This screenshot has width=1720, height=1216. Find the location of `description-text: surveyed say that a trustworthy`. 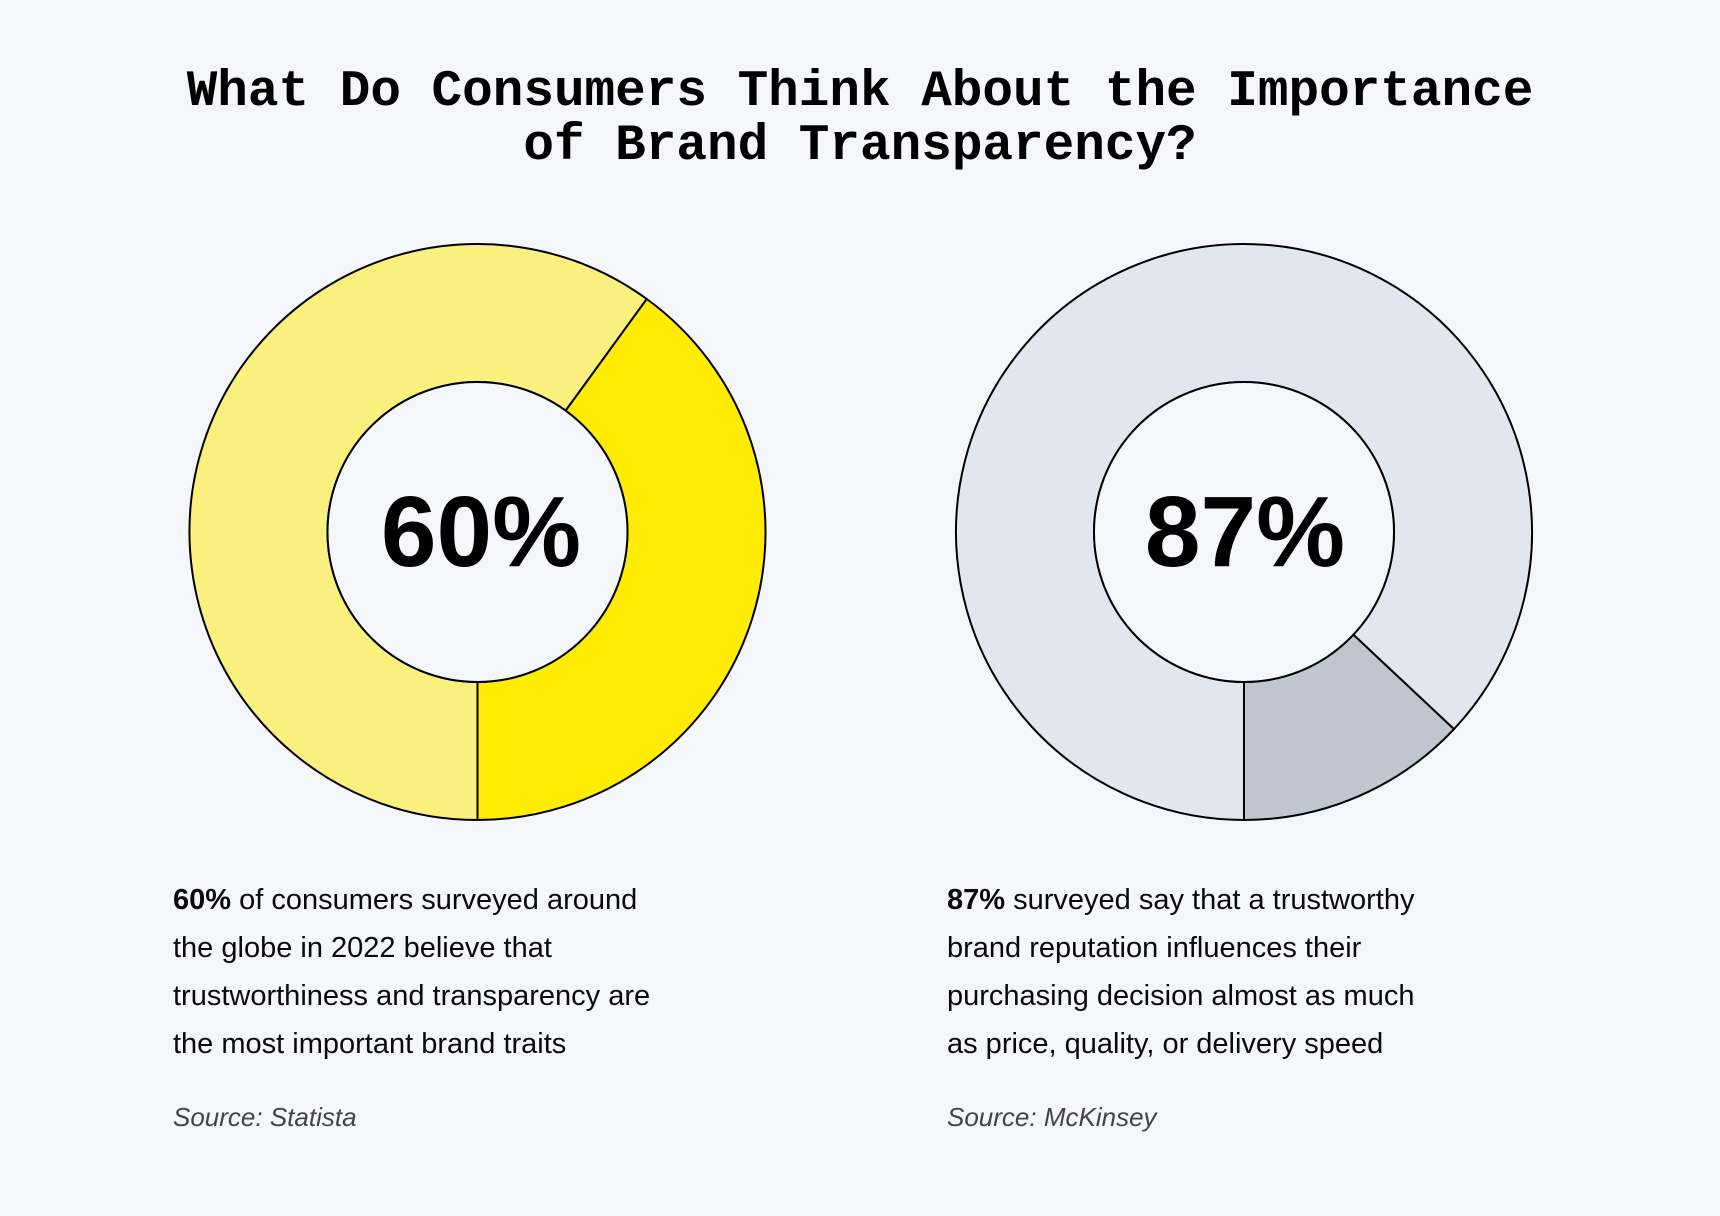

description-text: surveyed say that a trustworthy is located at coordinates (1210, 900).